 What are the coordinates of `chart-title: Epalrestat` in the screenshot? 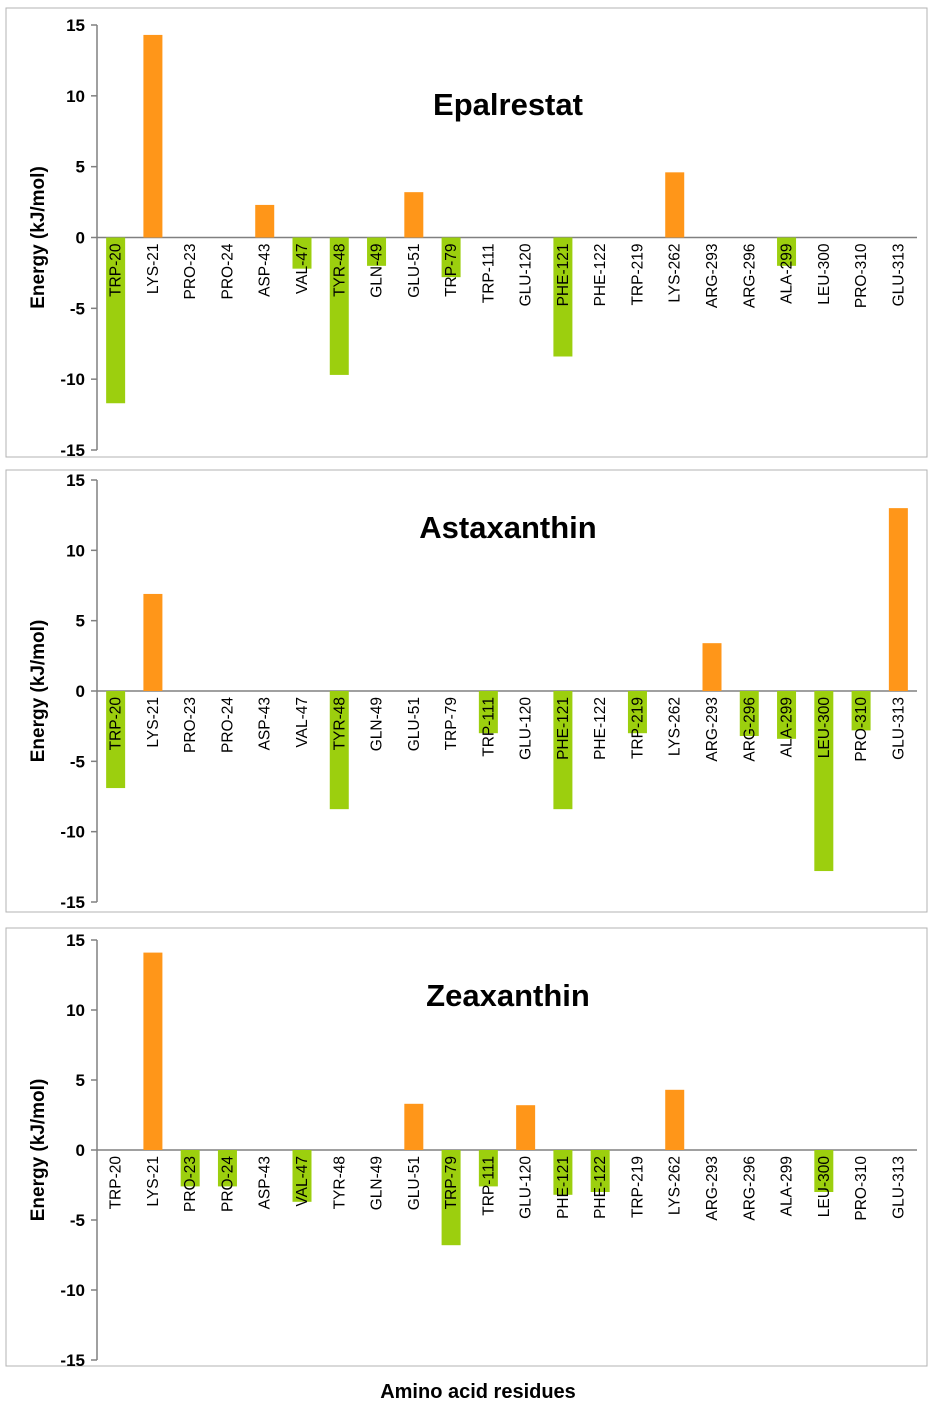 It's located at (508, 104).